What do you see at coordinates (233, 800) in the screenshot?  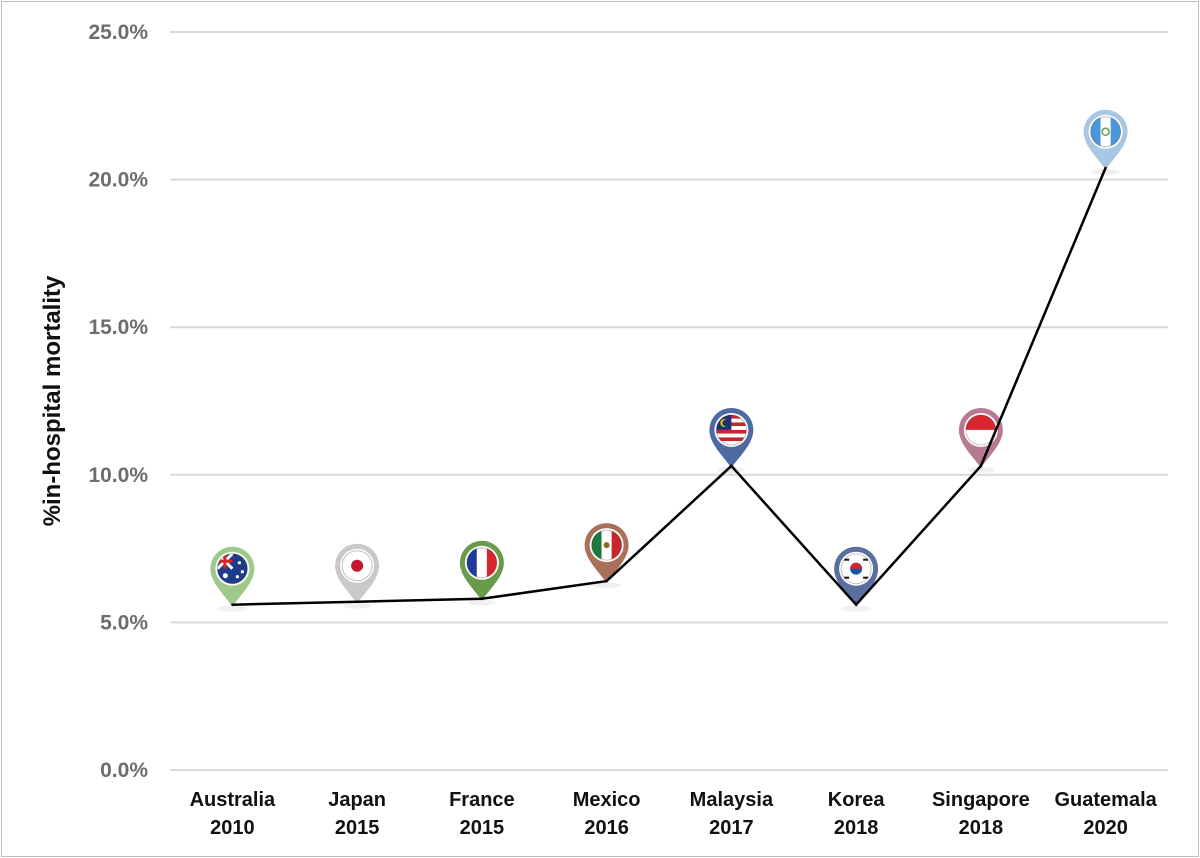 I see `x-tick-label-country: Australia` at bounding box center [233, 800].